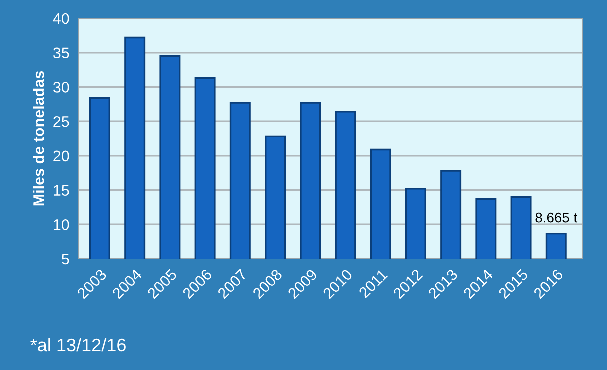 The height and width of the screenshot is (370, 607). Describe the element at coordinates (62, 190) in the screenshot. I see `y-tick-label: 15` at that location.